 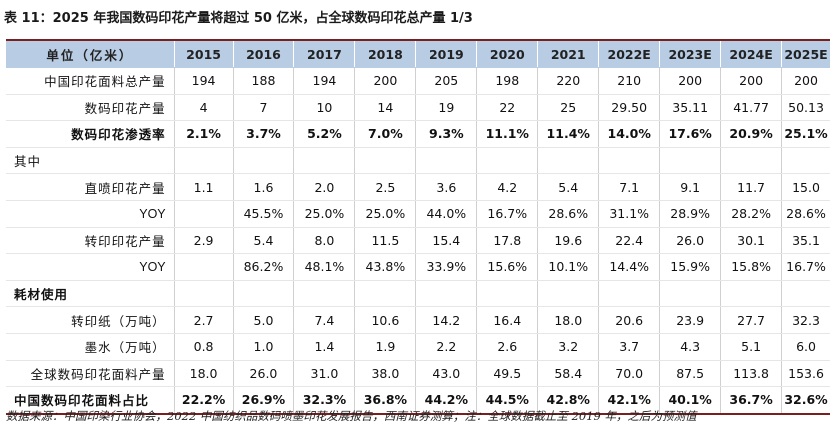 I want to click on data-cell: 43.8%, so click(x=385, y=267).